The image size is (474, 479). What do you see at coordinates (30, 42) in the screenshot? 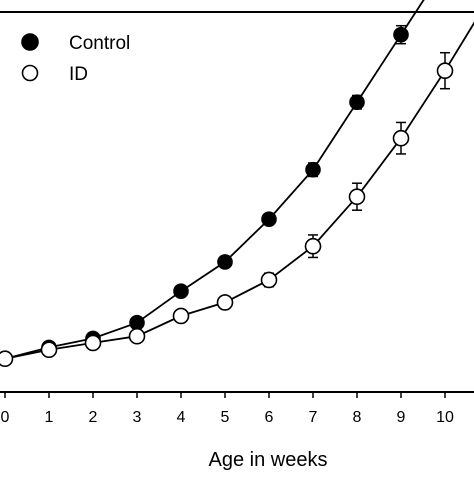
I see `legend-marker-control` at bounding box center [30, 42].